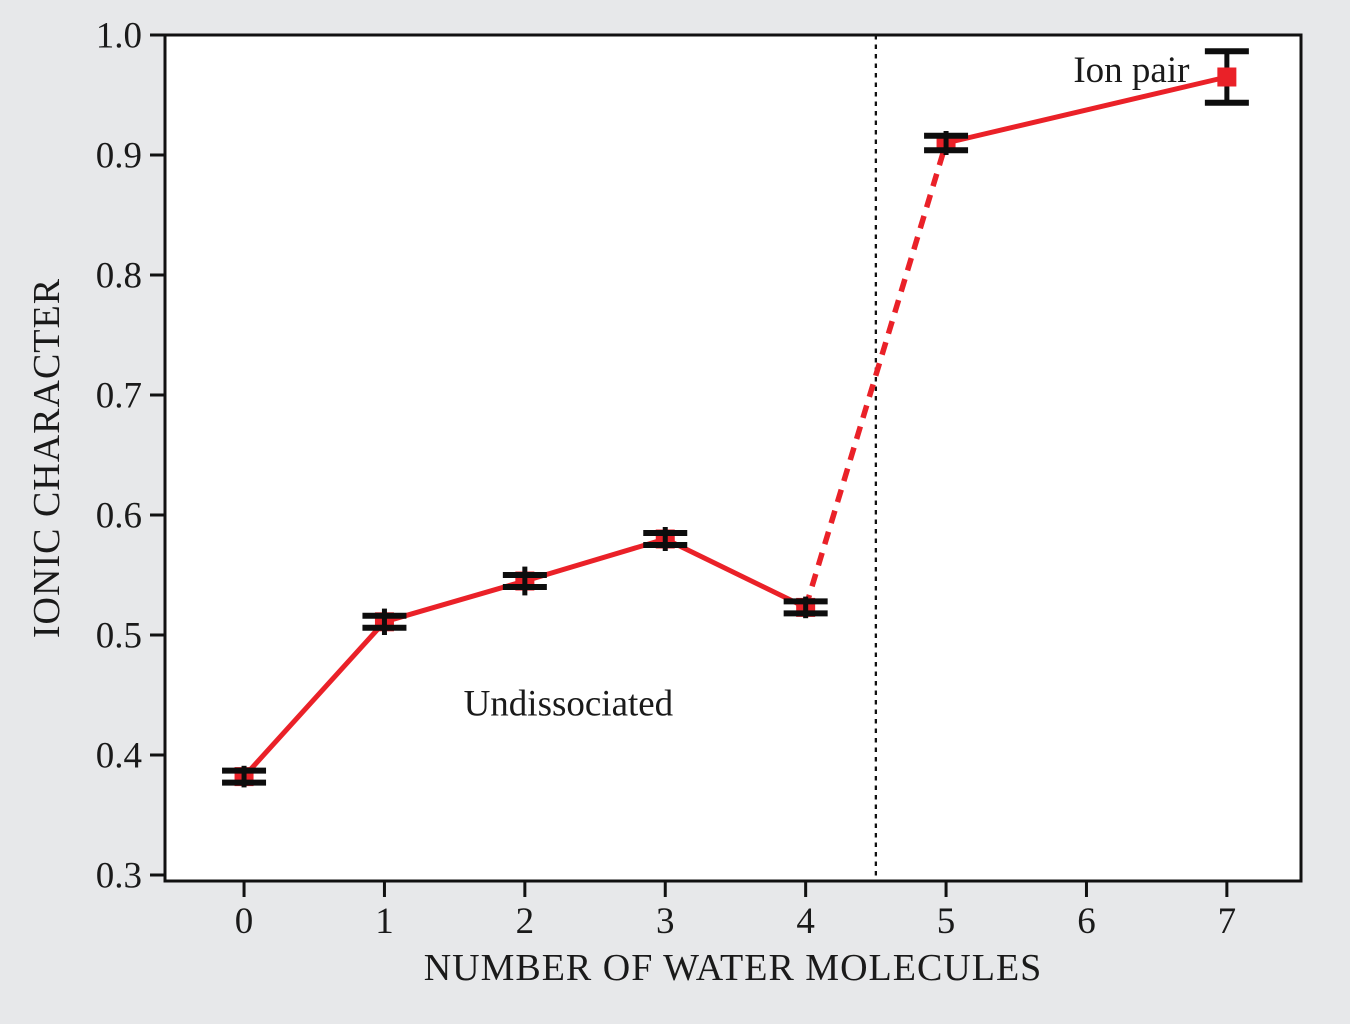 This screenshot has width=1350, height=1024. I want to click on y-tick-label: 0.6, so click(119, 516).